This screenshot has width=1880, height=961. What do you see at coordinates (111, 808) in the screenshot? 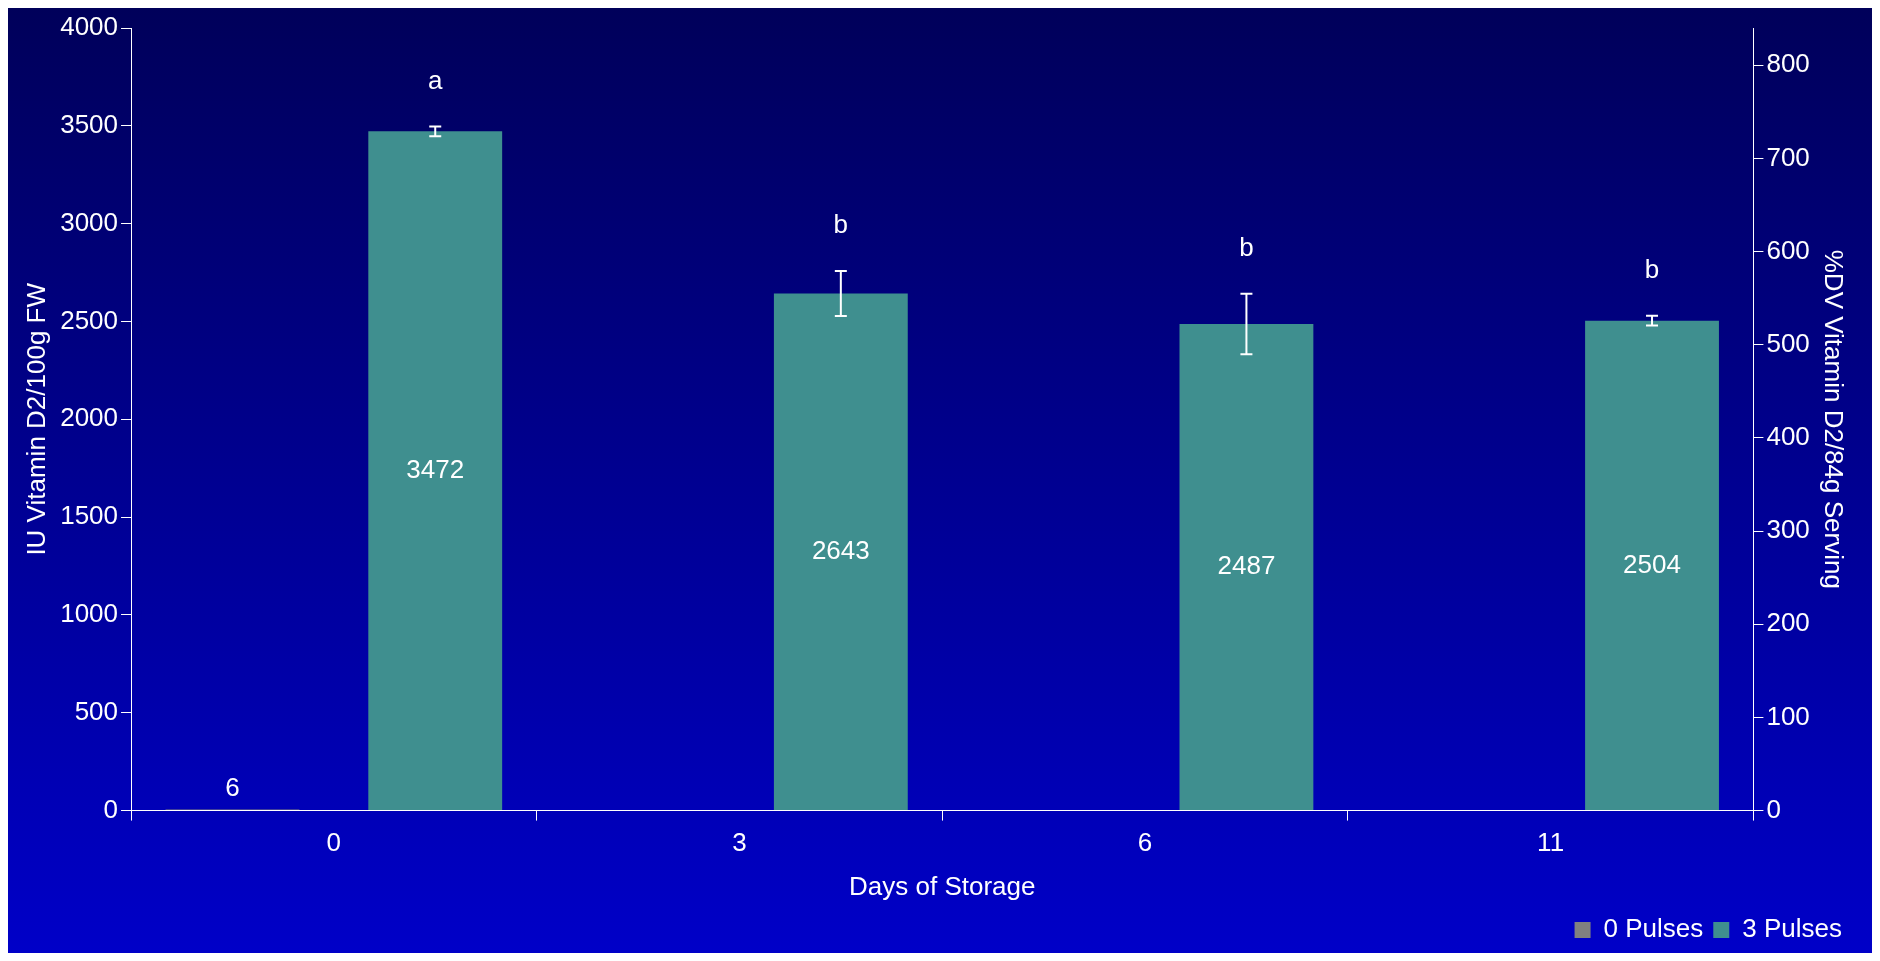
I see `y-tick-label: 0` at bounding box center [111, 808].